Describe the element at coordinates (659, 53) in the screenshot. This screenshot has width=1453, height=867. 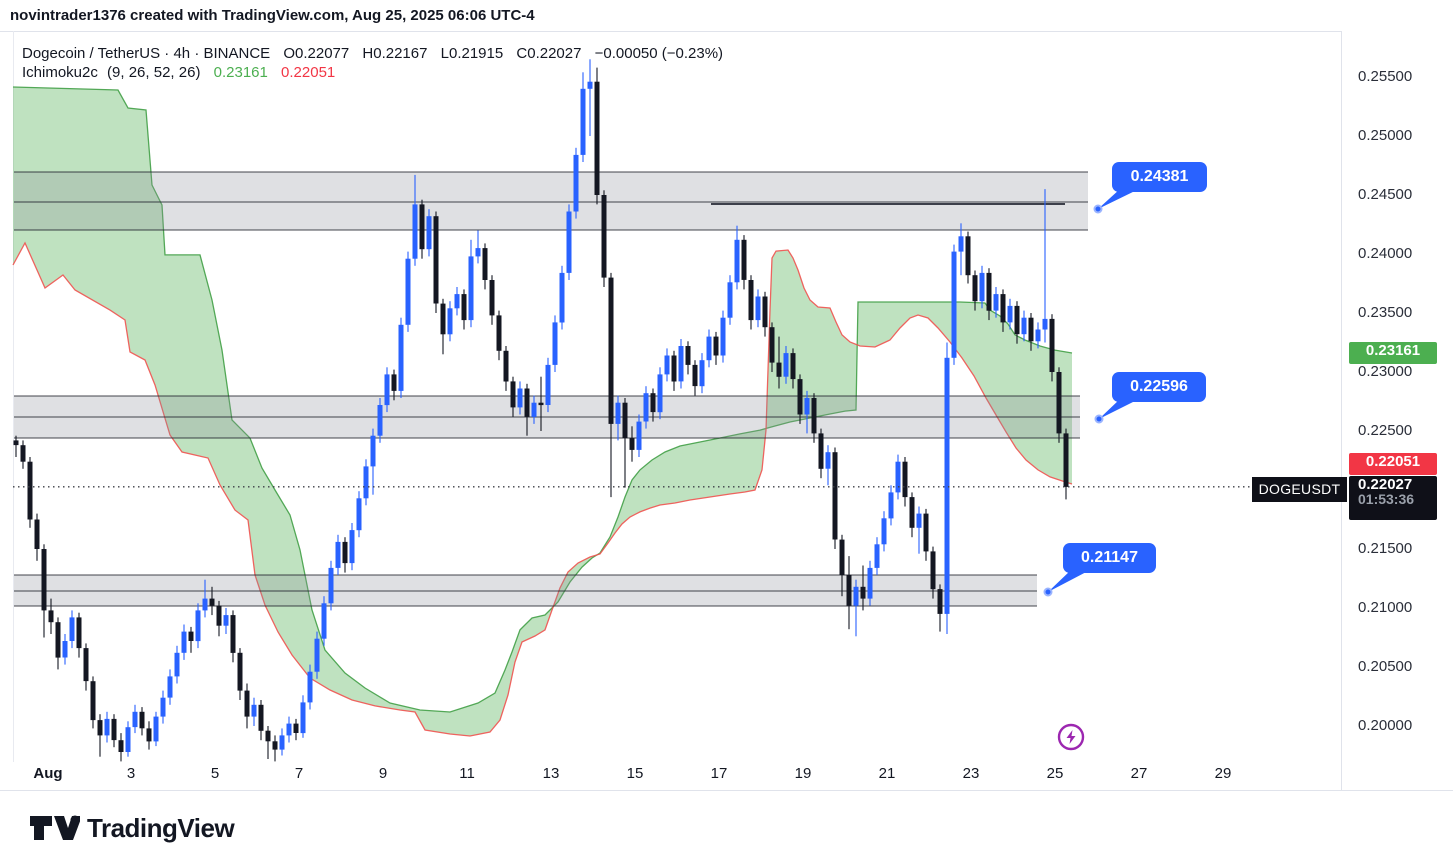
I see `price-change: −0.00050 (−0.23%)` at that location.